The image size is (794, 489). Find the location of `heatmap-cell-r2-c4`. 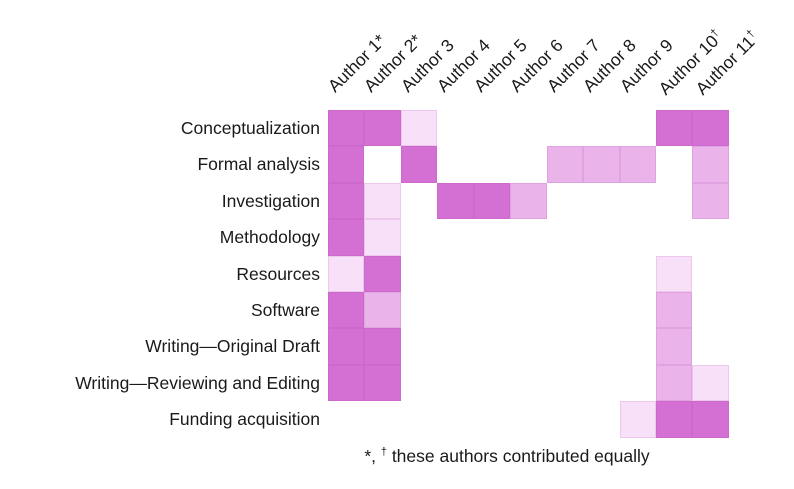

heatmap-cell-r2-c4 is located at coordinates (455, 164).